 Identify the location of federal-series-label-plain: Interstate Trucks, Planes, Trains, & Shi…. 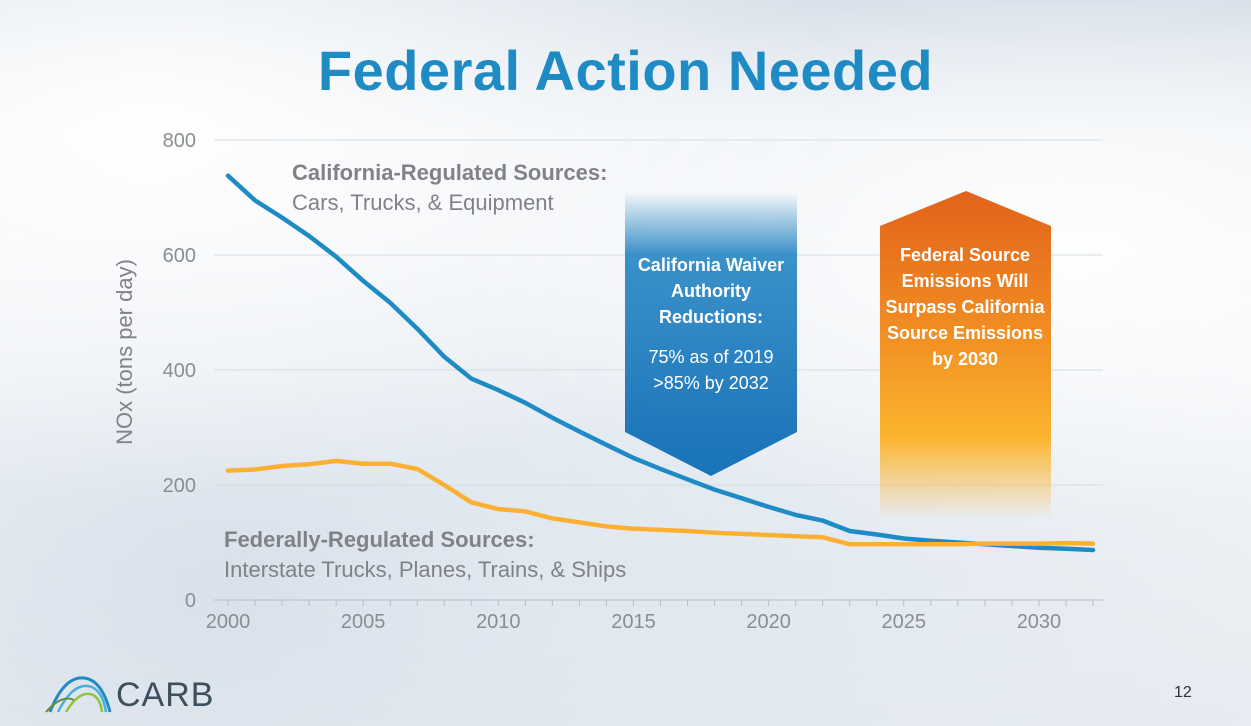
(425, 569).